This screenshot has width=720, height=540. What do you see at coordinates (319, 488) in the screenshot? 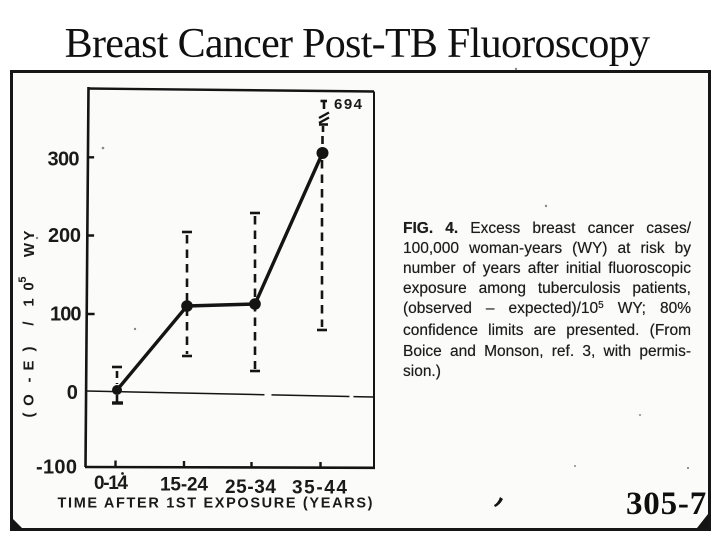
I see `svg-text: 35-44` at bounding box center [319, 488].